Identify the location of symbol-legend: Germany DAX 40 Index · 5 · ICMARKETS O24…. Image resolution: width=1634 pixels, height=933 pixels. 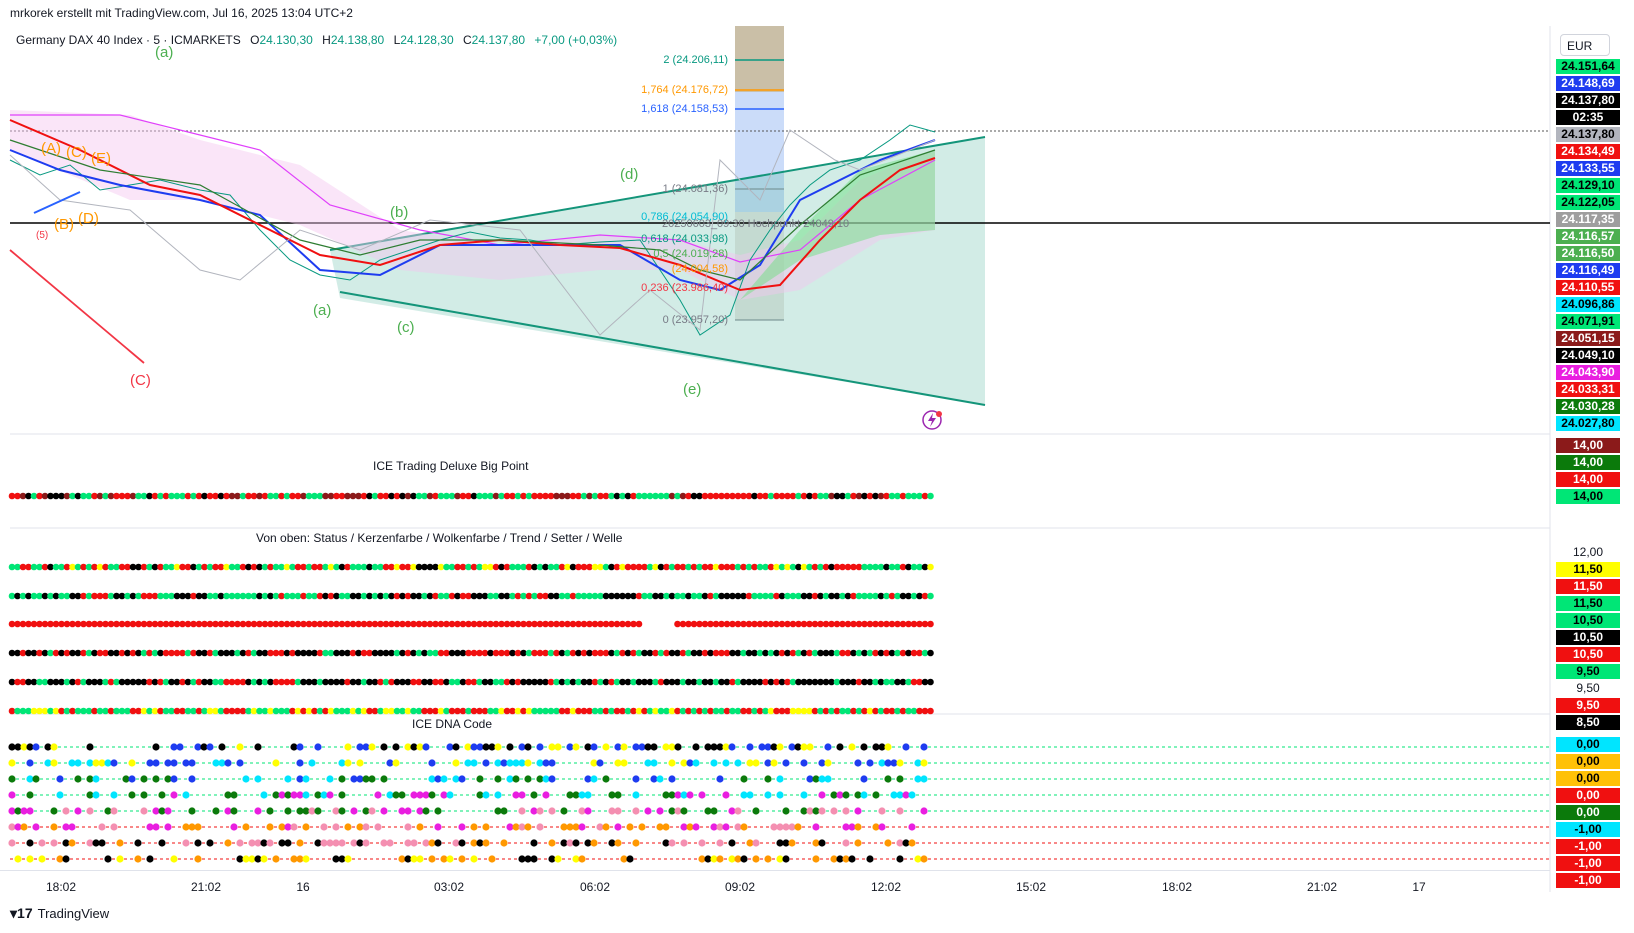
(316, 40).